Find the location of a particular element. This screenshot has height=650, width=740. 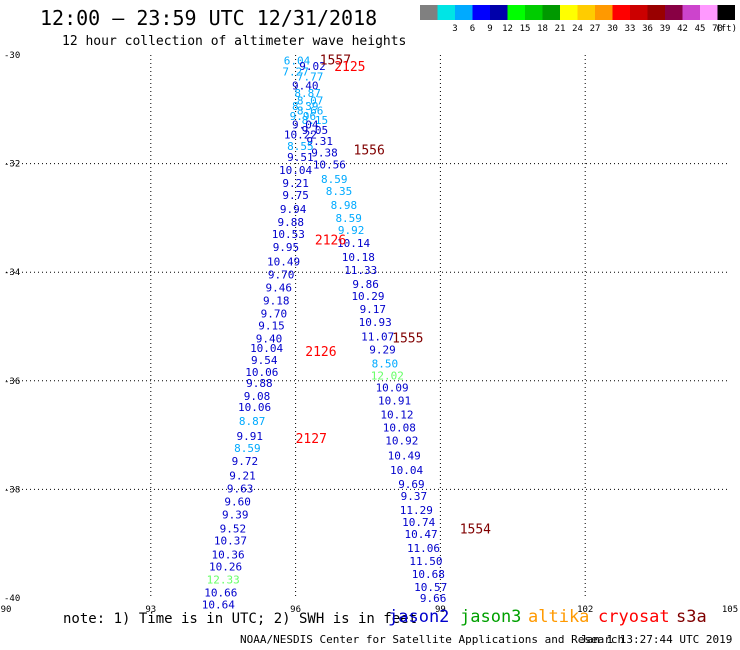

wave-height-point: 9.31 is located at coordinates (319, 141).